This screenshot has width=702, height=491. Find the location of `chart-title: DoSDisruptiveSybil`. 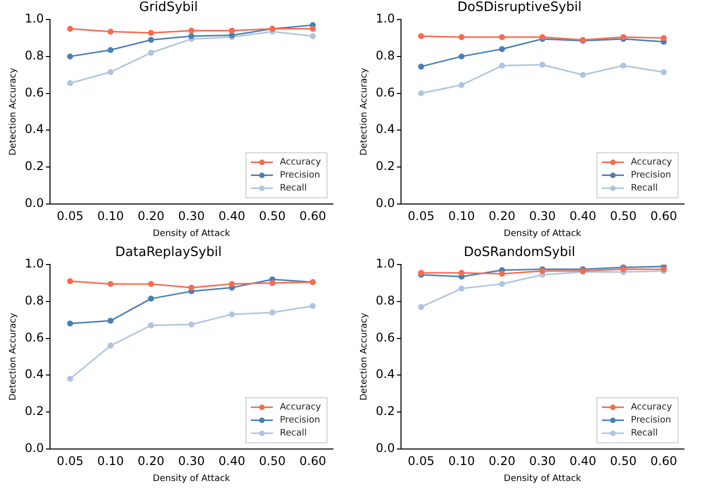

chart-title: DoSDisruptiveSybil is located at coordinates (519, 8).